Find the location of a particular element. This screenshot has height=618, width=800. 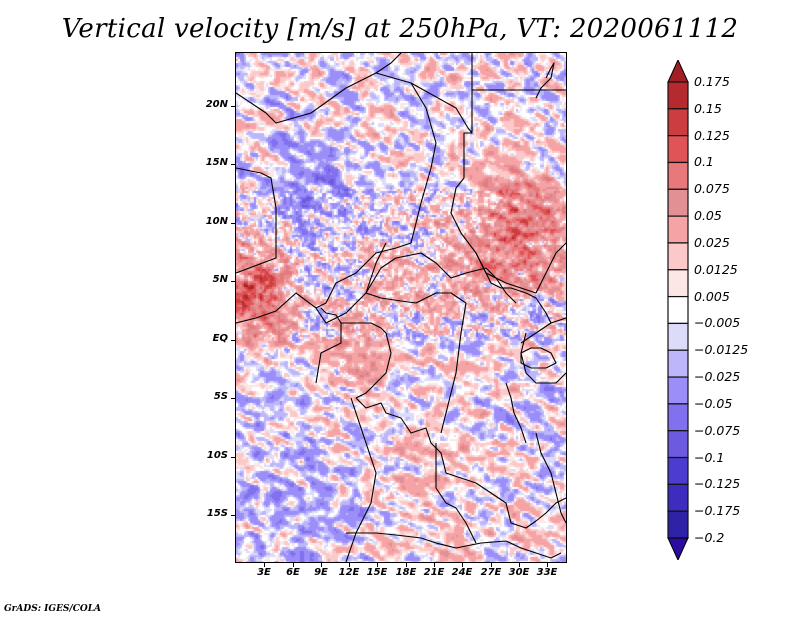

colorbar-level-label: 0.125 is located at coordinates (712, 135).